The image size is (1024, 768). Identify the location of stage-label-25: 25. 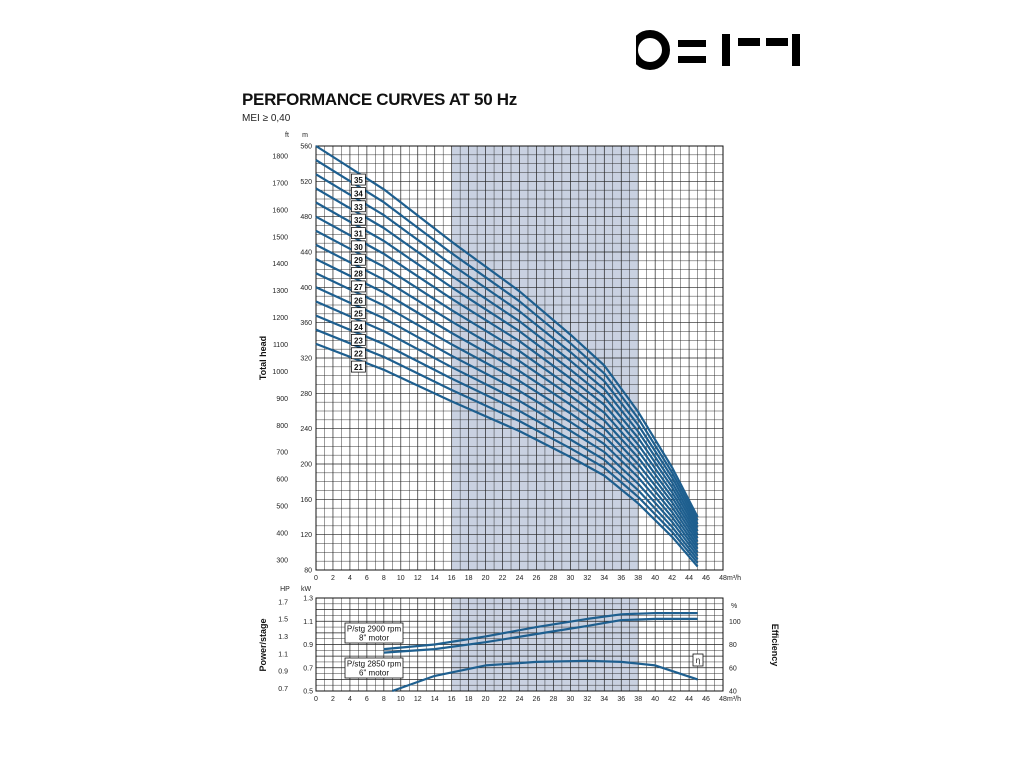
(358, 313).